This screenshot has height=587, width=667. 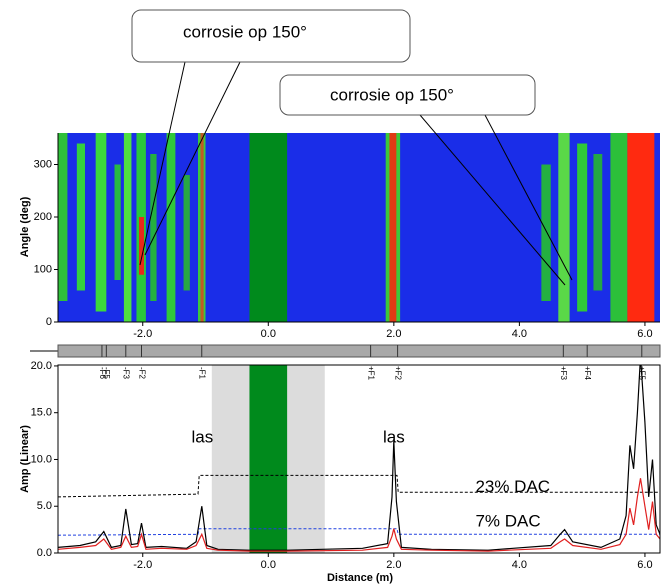 What do you see at coordinates (202, 373) in the screenshot?
I see `feature-label: -F1` at bounding box center [202, 373].